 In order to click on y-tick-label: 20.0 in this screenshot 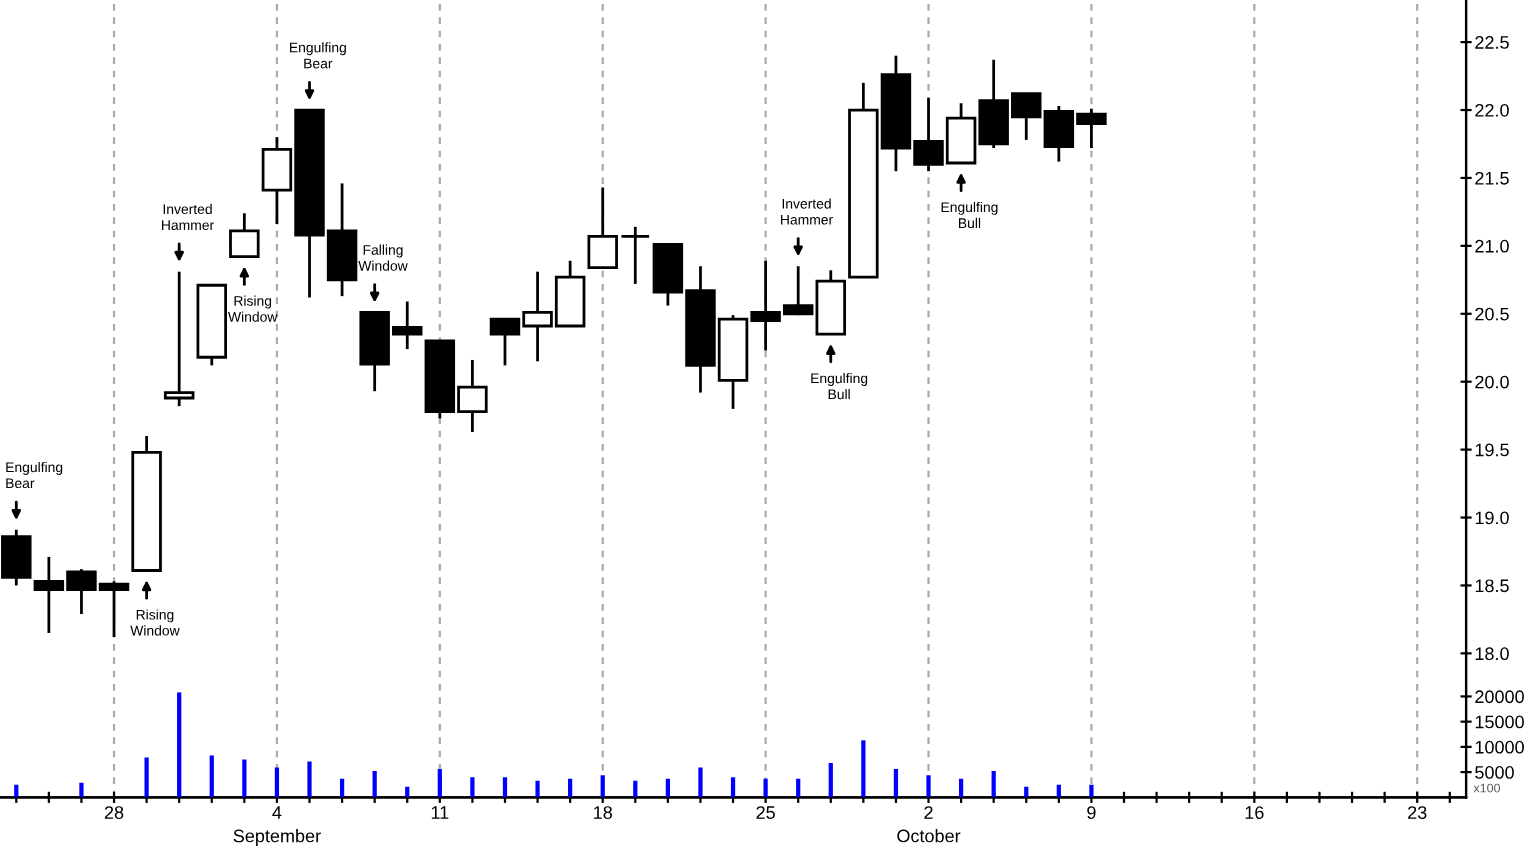, I will do `click(1492, 382)`.